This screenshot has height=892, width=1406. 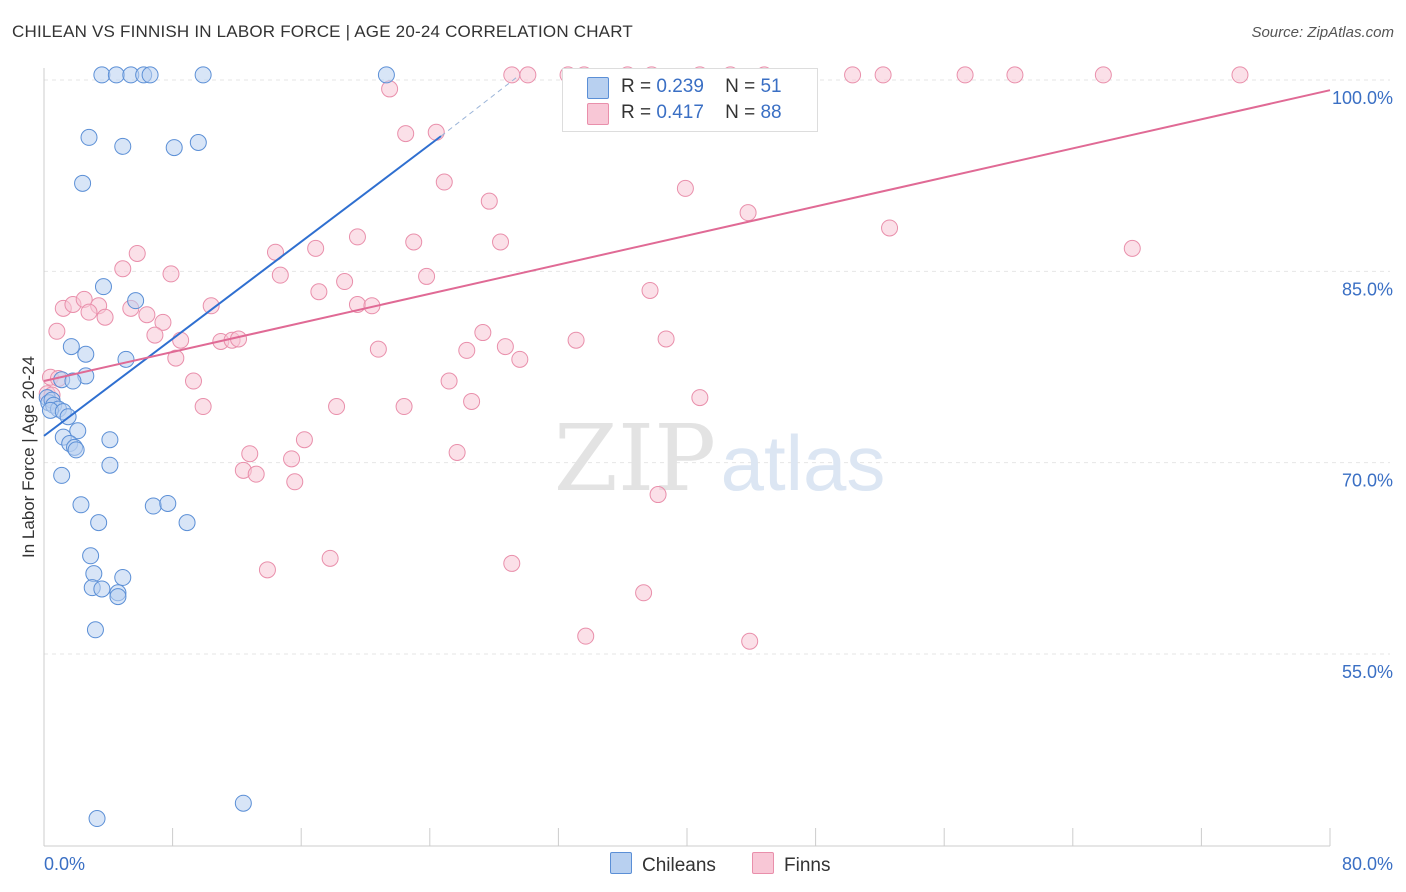 What do you see at coordinates (807, 865) in the screenshot?
I see `bottom-legend-label-finns: Finns` at bounding box center [807, 865].